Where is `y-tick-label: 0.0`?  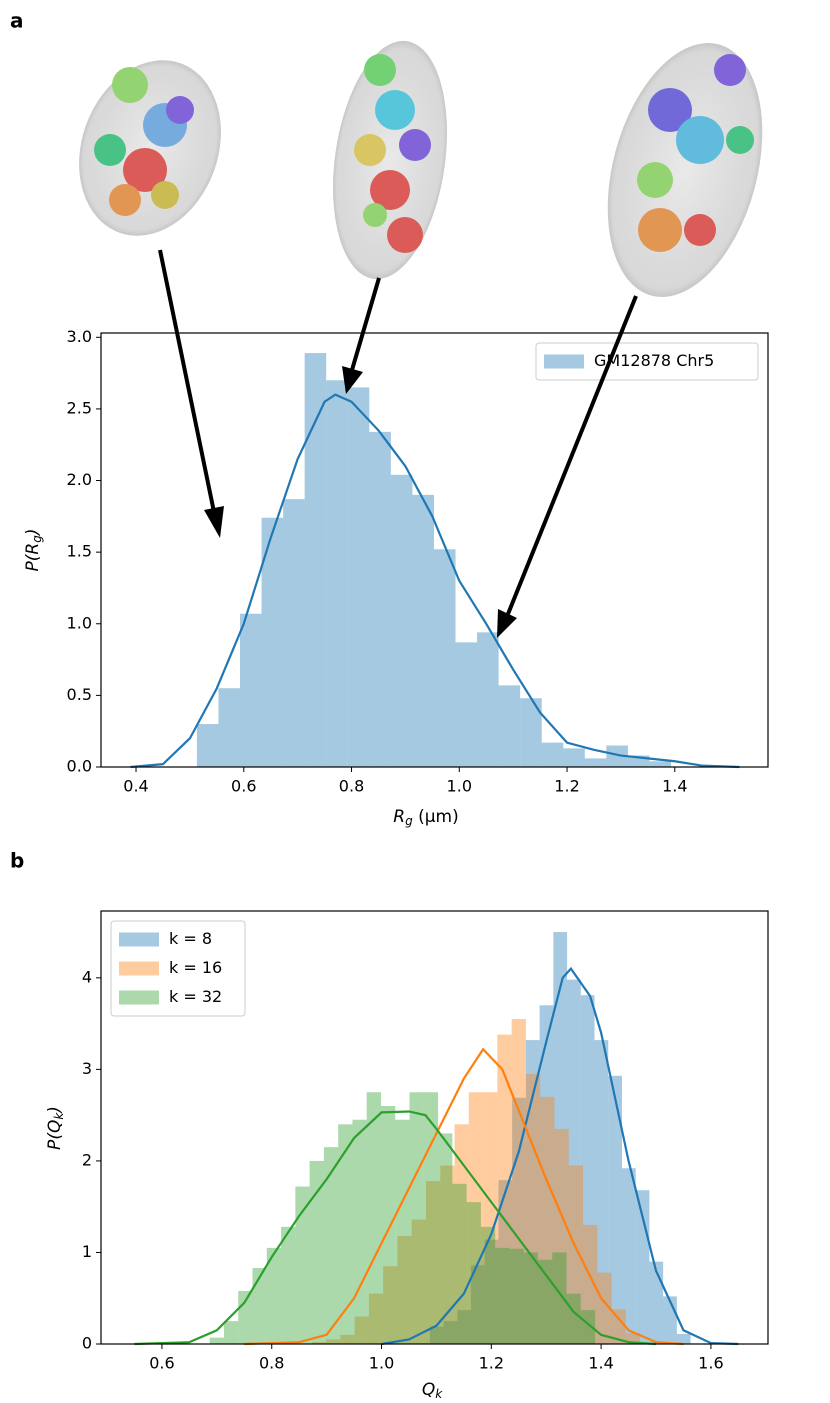
y-tick-label: 0.0 is located at coordinates (79, 766).